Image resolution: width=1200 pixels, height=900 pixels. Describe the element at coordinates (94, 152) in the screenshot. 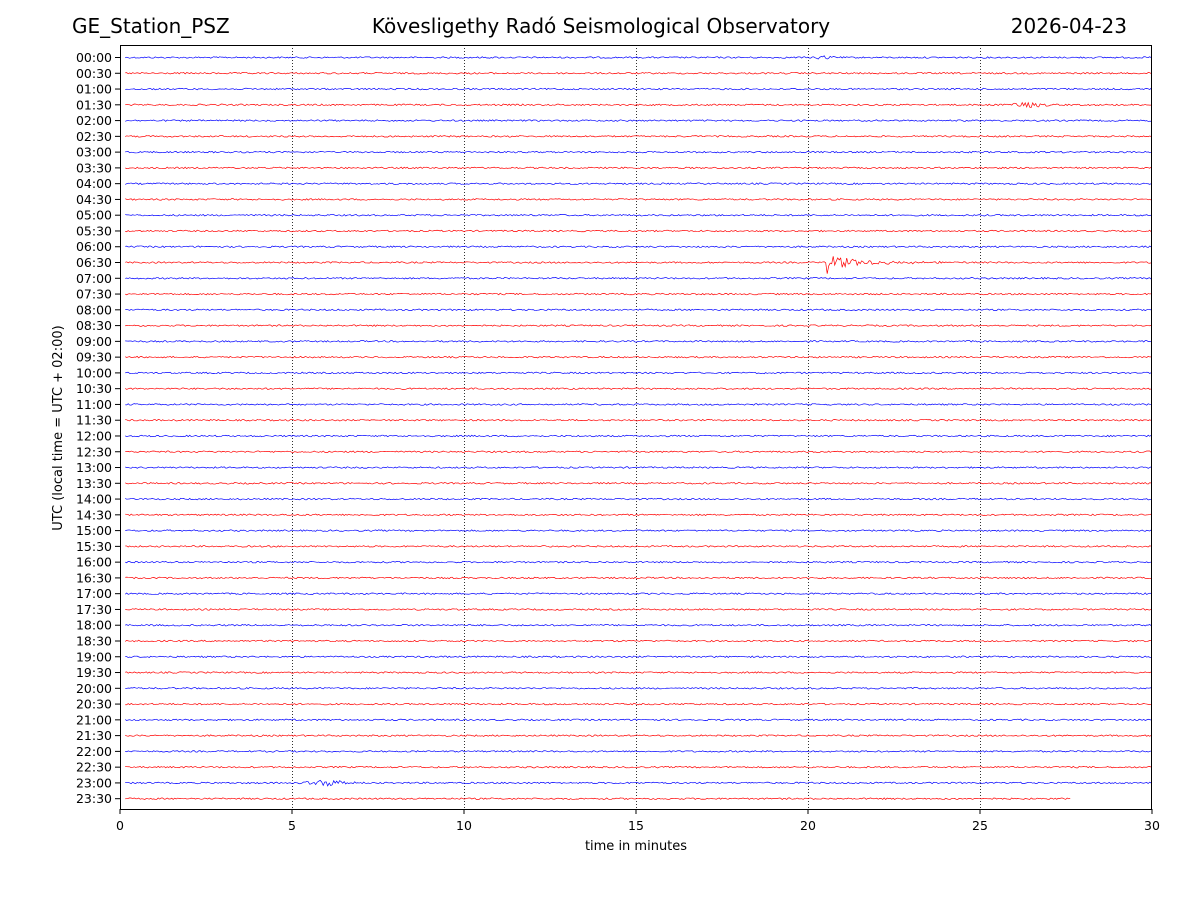

I see `y-tick-label: 03:00` at that location.